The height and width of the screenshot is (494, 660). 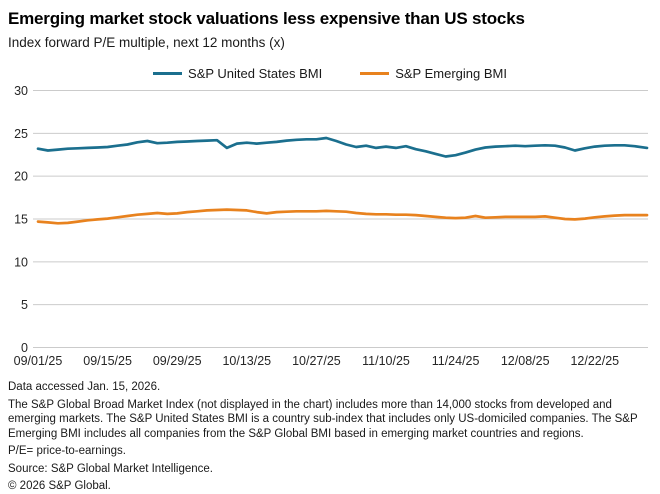 I want to click on x-tick-label-11-10-25: 11/10/25, so click(x=386, y=361).